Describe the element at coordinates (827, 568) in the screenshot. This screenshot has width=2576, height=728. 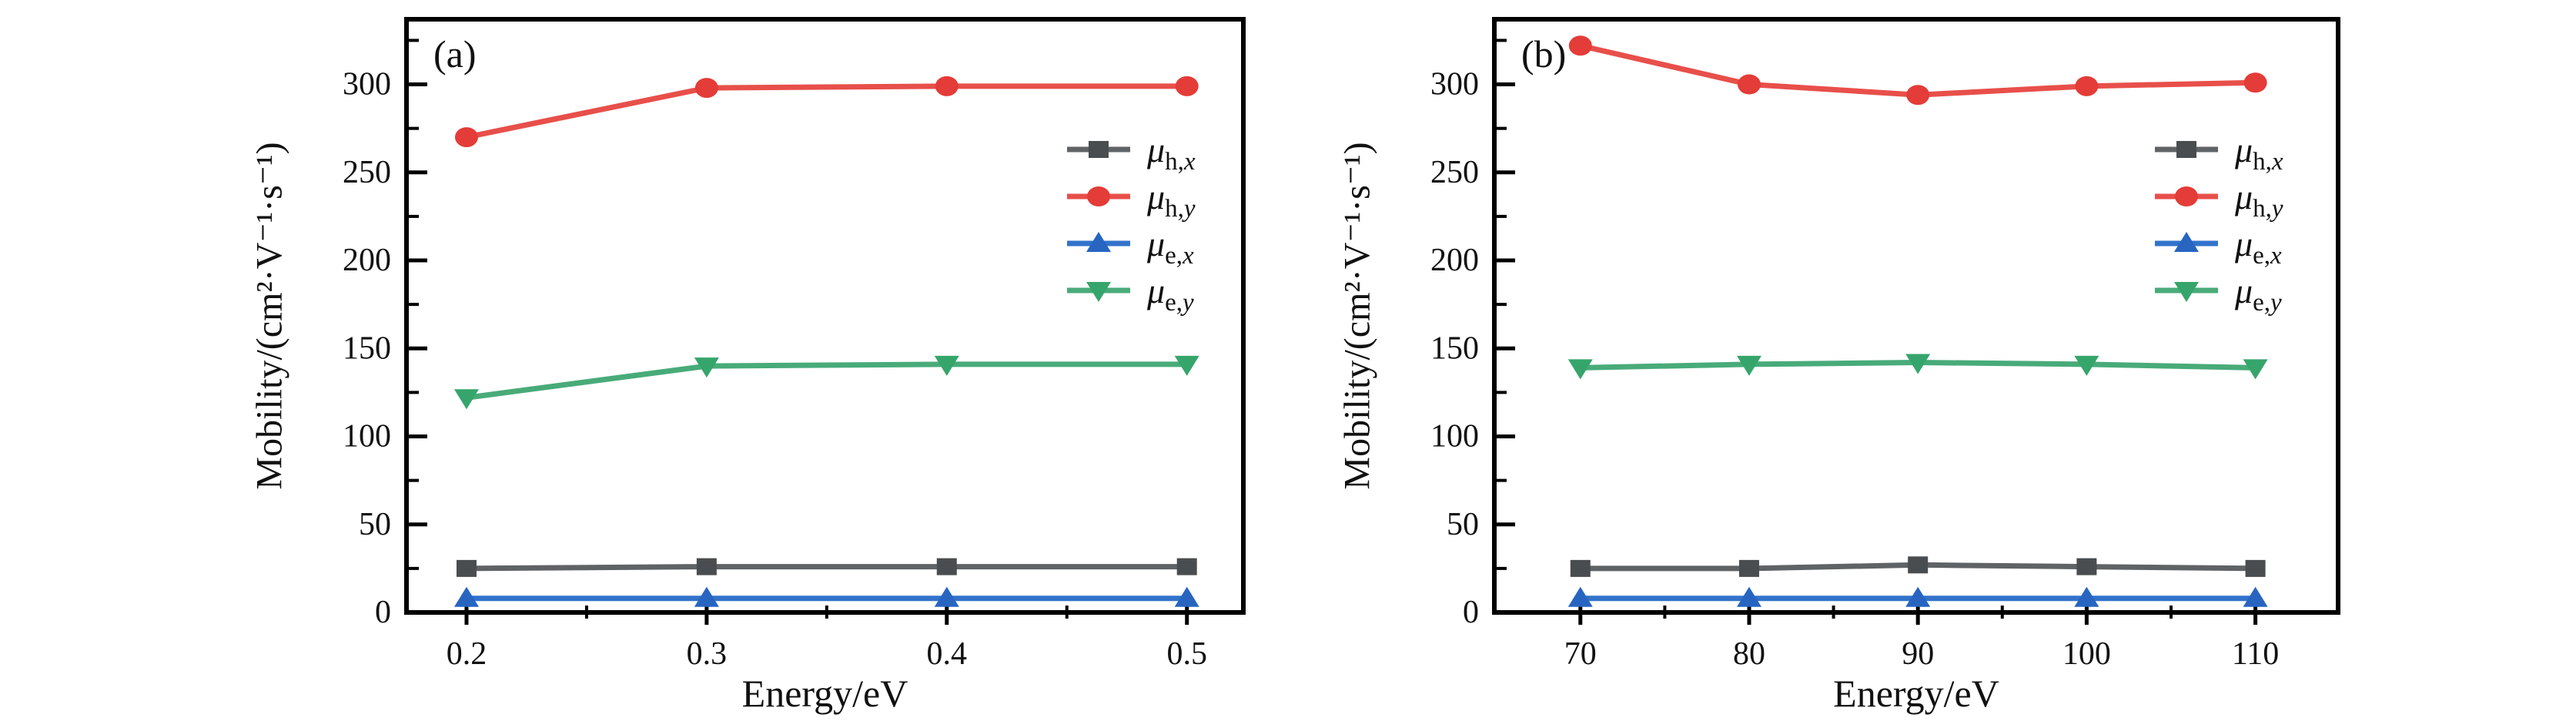
I see `series-mu-h-x-line` at that location.